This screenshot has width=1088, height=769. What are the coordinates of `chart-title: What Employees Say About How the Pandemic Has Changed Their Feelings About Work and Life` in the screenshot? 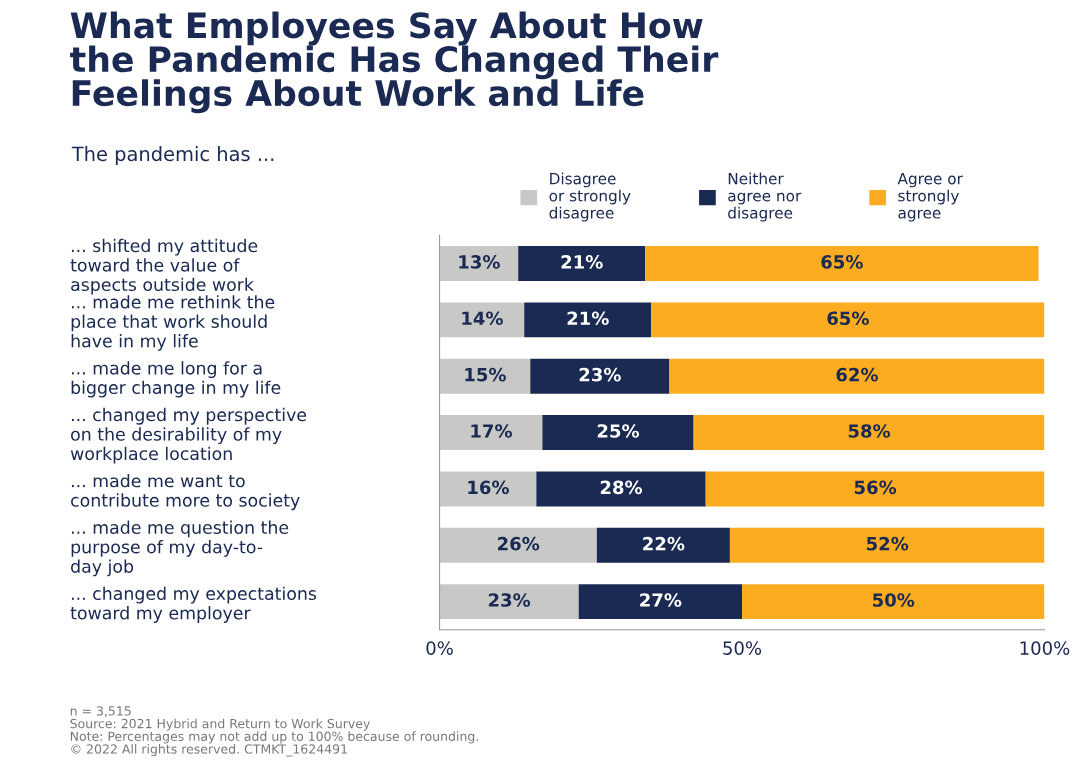 It's located at (394, 62).